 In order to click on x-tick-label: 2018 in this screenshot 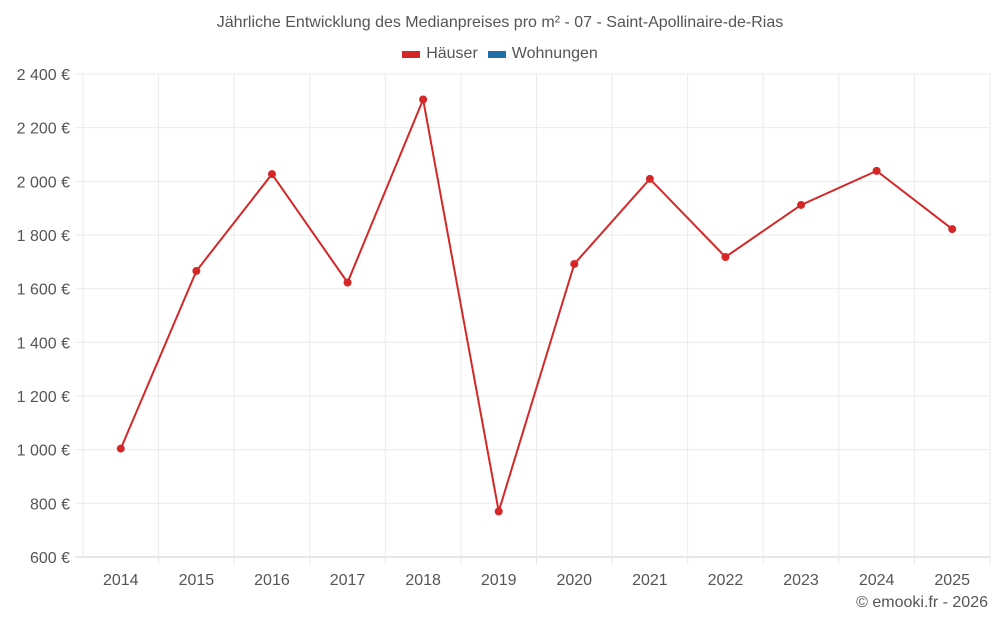, I will do `click(423, 580)`.